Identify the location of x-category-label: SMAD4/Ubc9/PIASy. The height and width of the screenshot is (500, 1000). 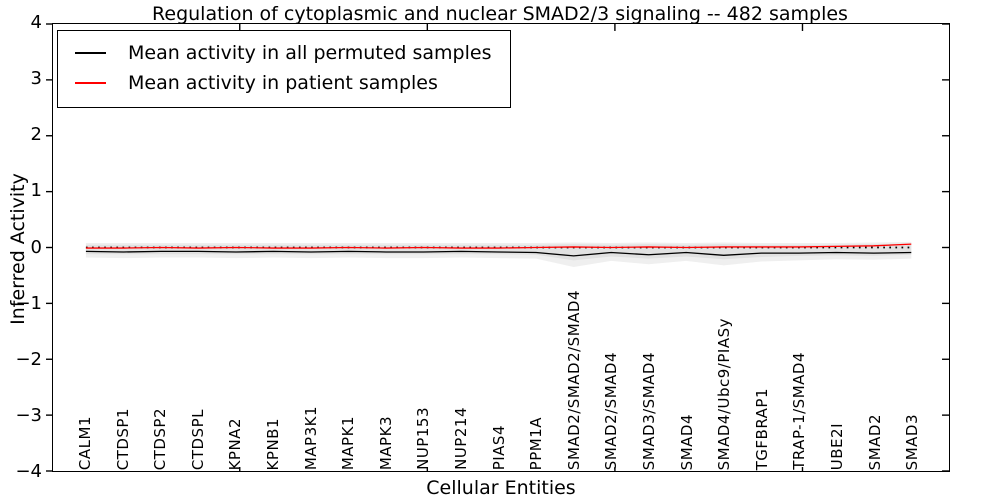
(724, 393).